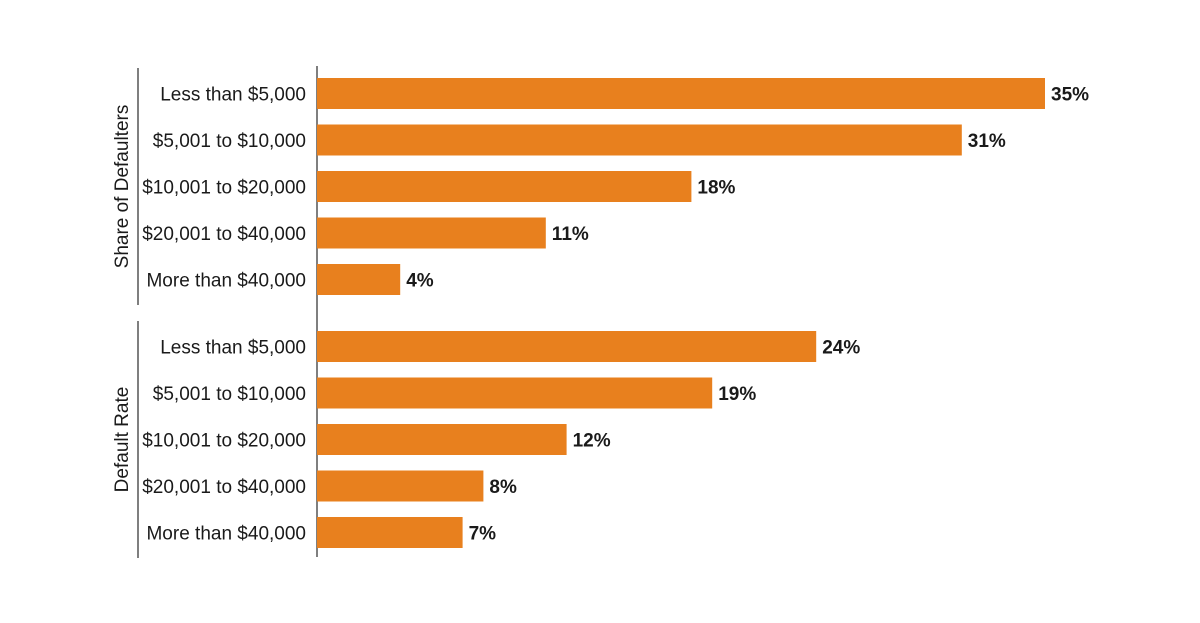 The height and width of the screenshot is (623, 1200). Describe the element at coordinates (716, 188) in the screenshot. I see `value-label: 18%` at that location.